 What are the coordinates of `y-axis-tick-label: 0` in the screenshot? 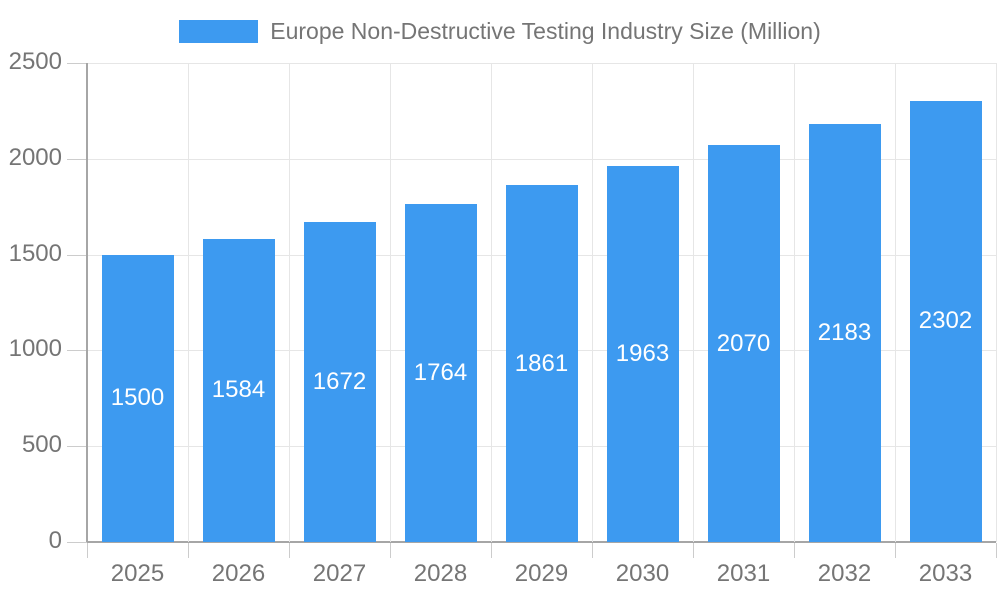 It's located at (55, 541).